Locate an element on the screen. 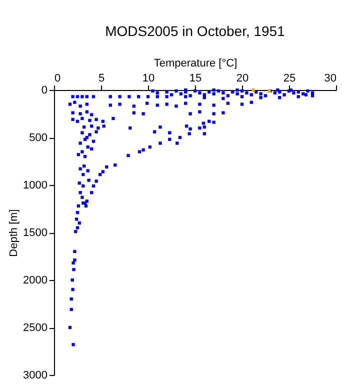 Image resolution: width=348 pixels, height=384 pixels. x-tick-label: 15 is located at coordinates (195, 78).